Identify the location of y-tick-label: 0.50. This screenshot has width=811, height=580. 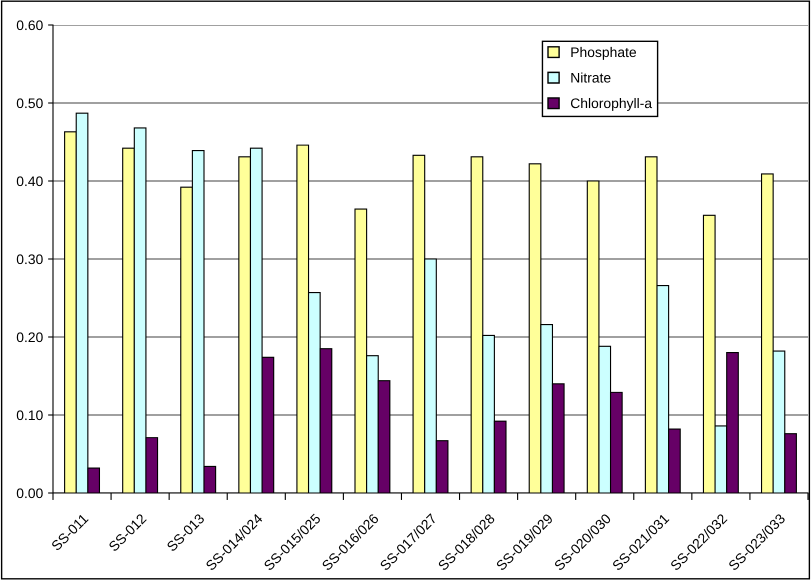
(29, 103).